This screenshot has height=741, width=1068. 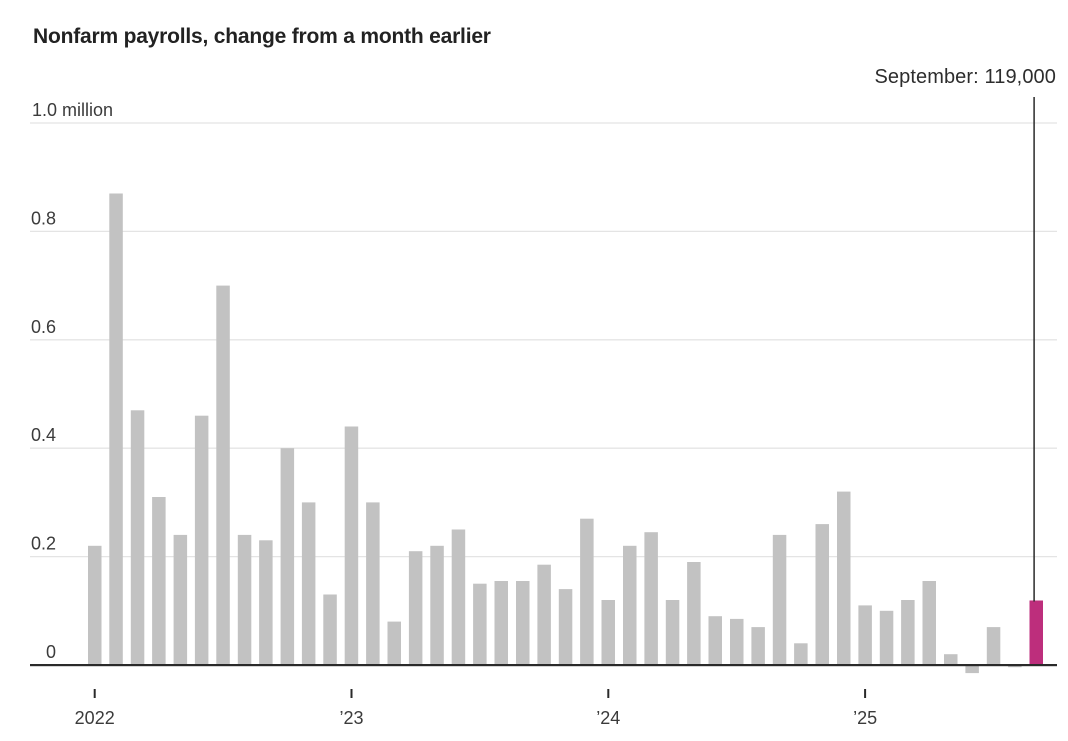 I want to click on bar-2025-02: 2025-02: 0.1 million, so click(x=886, y=637).